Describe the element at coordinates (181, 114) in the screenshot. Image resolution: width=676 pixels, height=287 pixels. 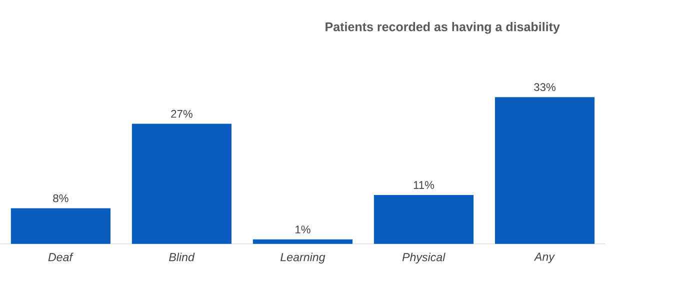
I see `data-label: 27%` at that location.